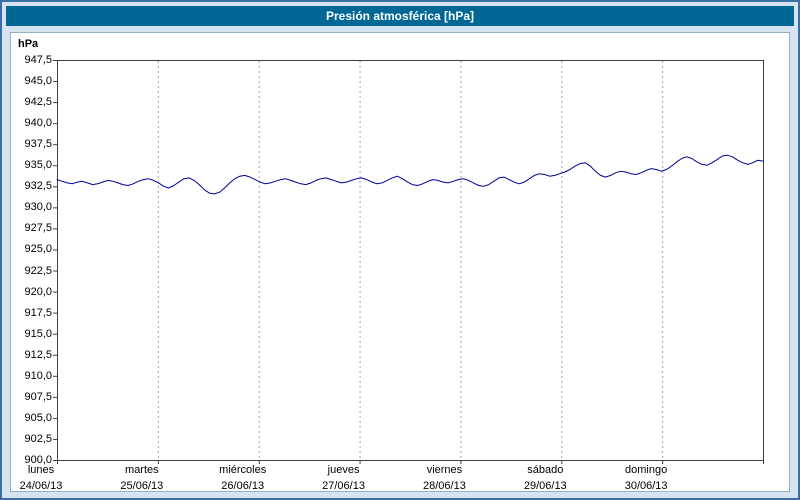 Image resolution: width=800 pixels, height=500 pixels. Describe the element at coordinates (38, 291) in the screenshot. I see `y-tick-label: 920,0` at that location.